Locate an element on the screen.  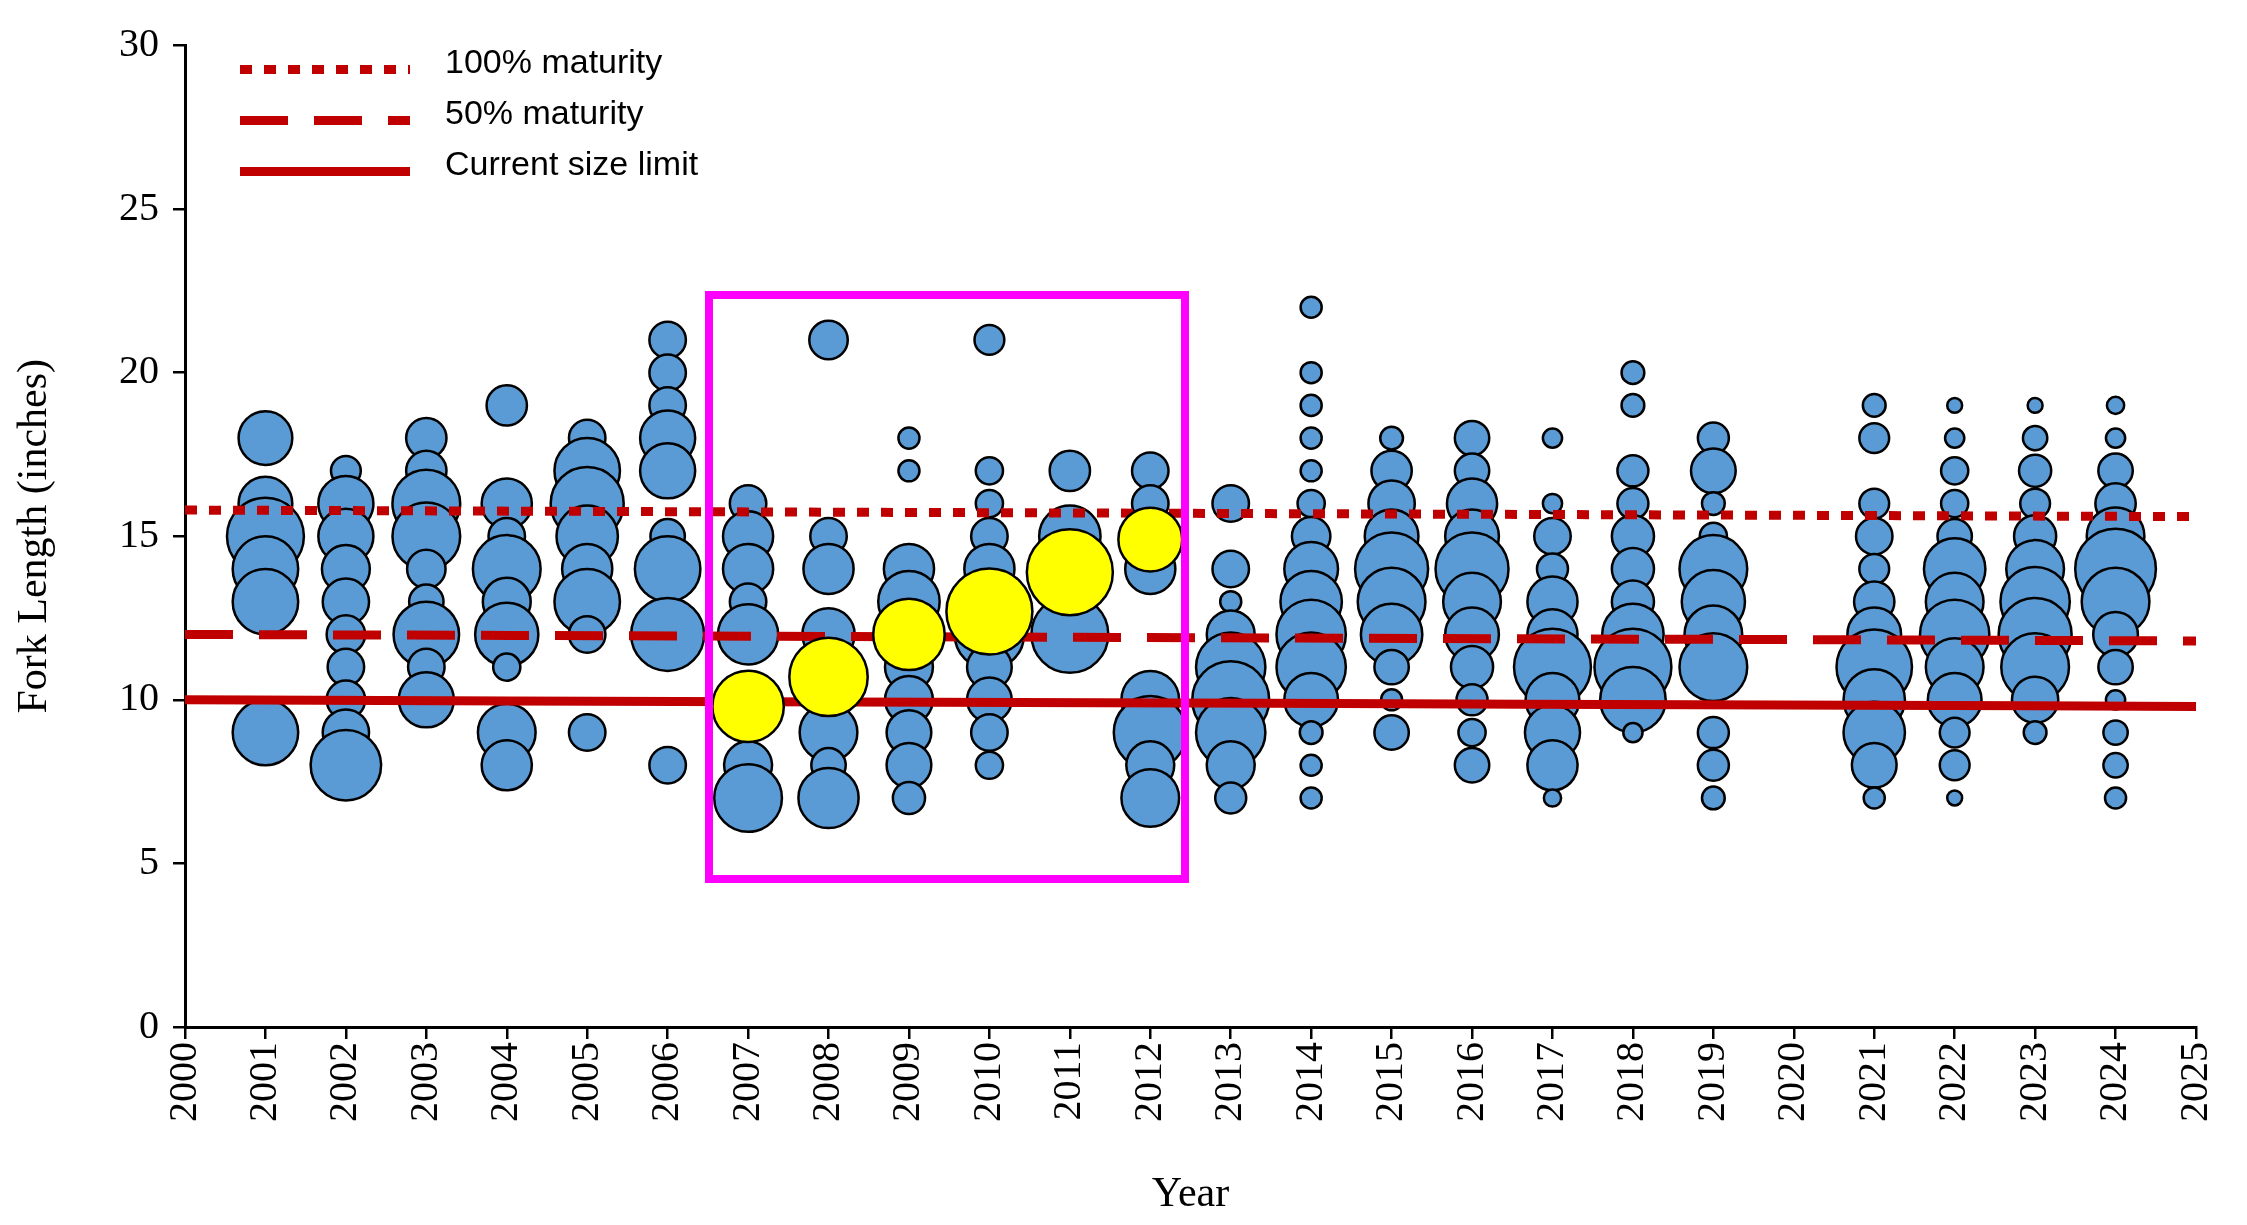
y-tick-label: 10 is located at coordinates (139, 697).